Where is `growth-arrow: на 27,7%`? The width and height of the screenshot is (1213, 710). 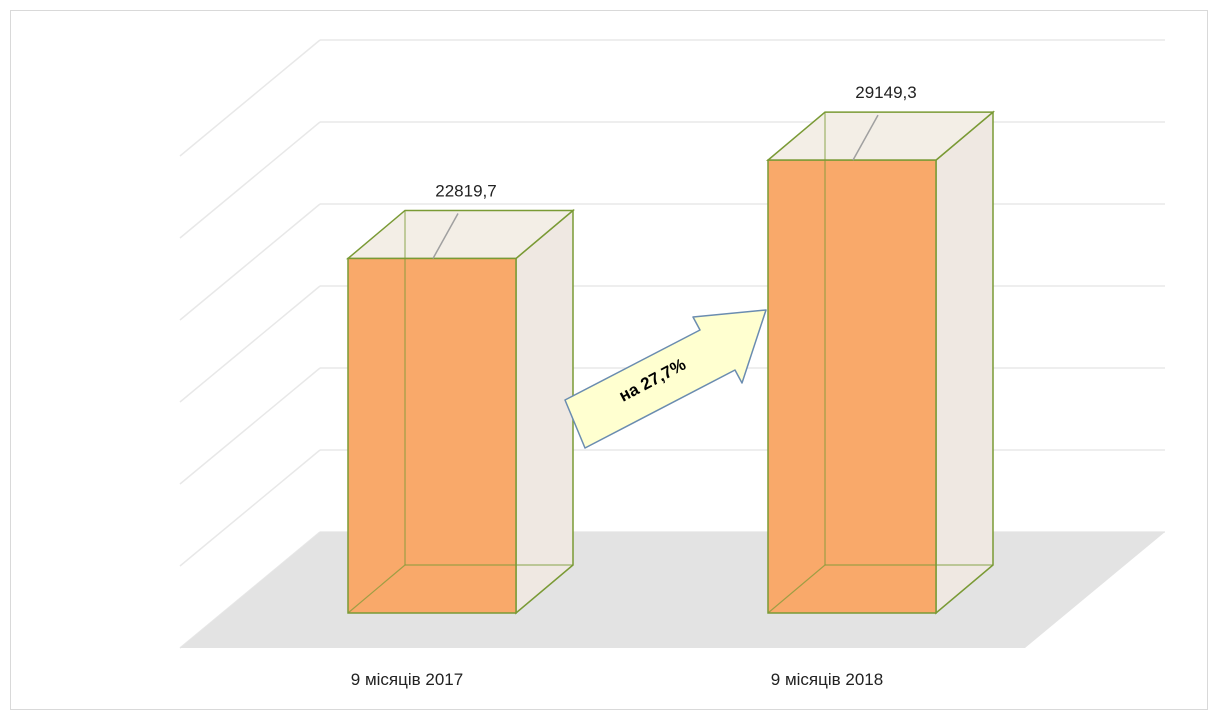
growth-arrow: на 27,7% is located at coordinates (665, 379).